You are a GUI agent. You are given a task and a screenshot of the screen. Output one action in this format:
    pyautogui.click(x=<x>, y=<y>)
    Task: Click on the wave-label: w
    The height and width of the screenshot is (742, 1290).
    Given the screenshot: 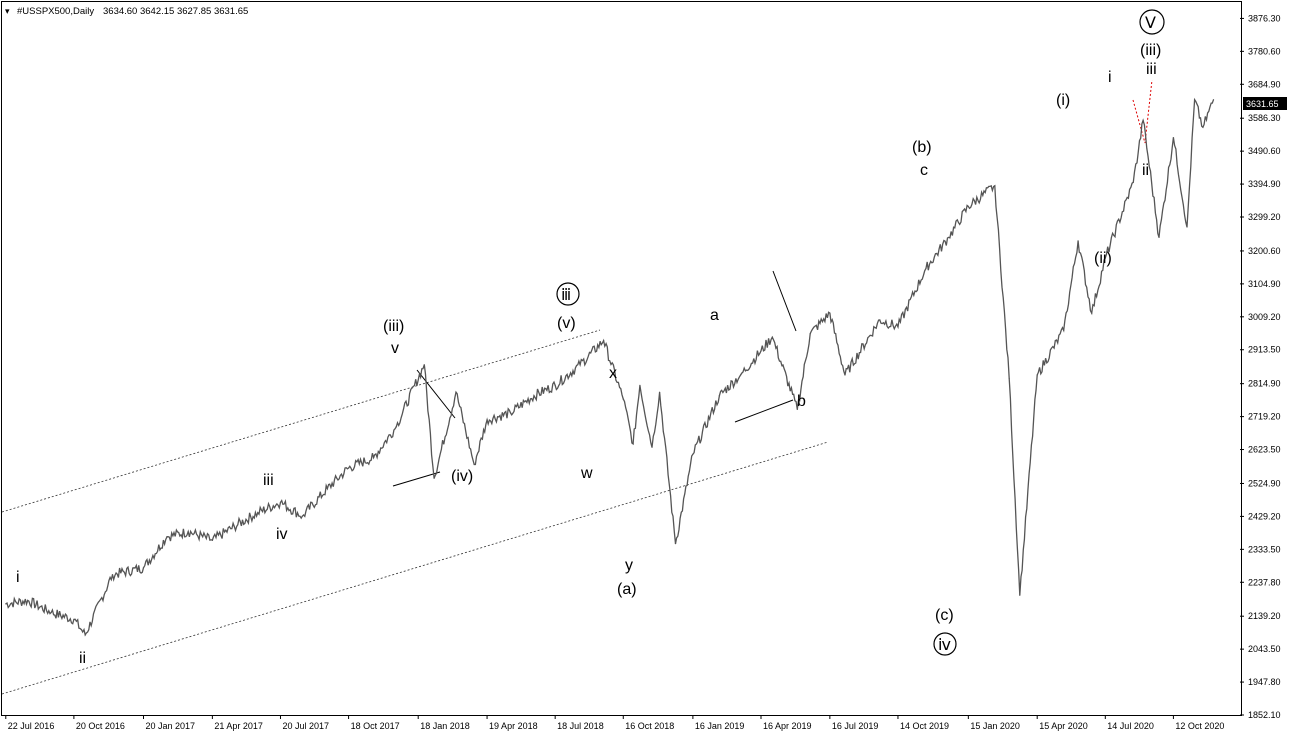 What is the action you would take?
    pyautogui.click(x=586, y=473)
    